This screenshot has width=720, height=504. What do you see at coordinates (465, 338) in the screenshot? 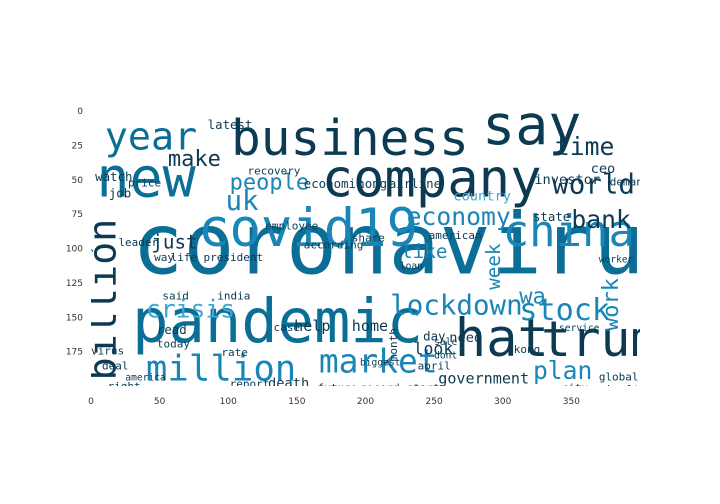
I see `word-need: need` at bounding box center [465, 338].